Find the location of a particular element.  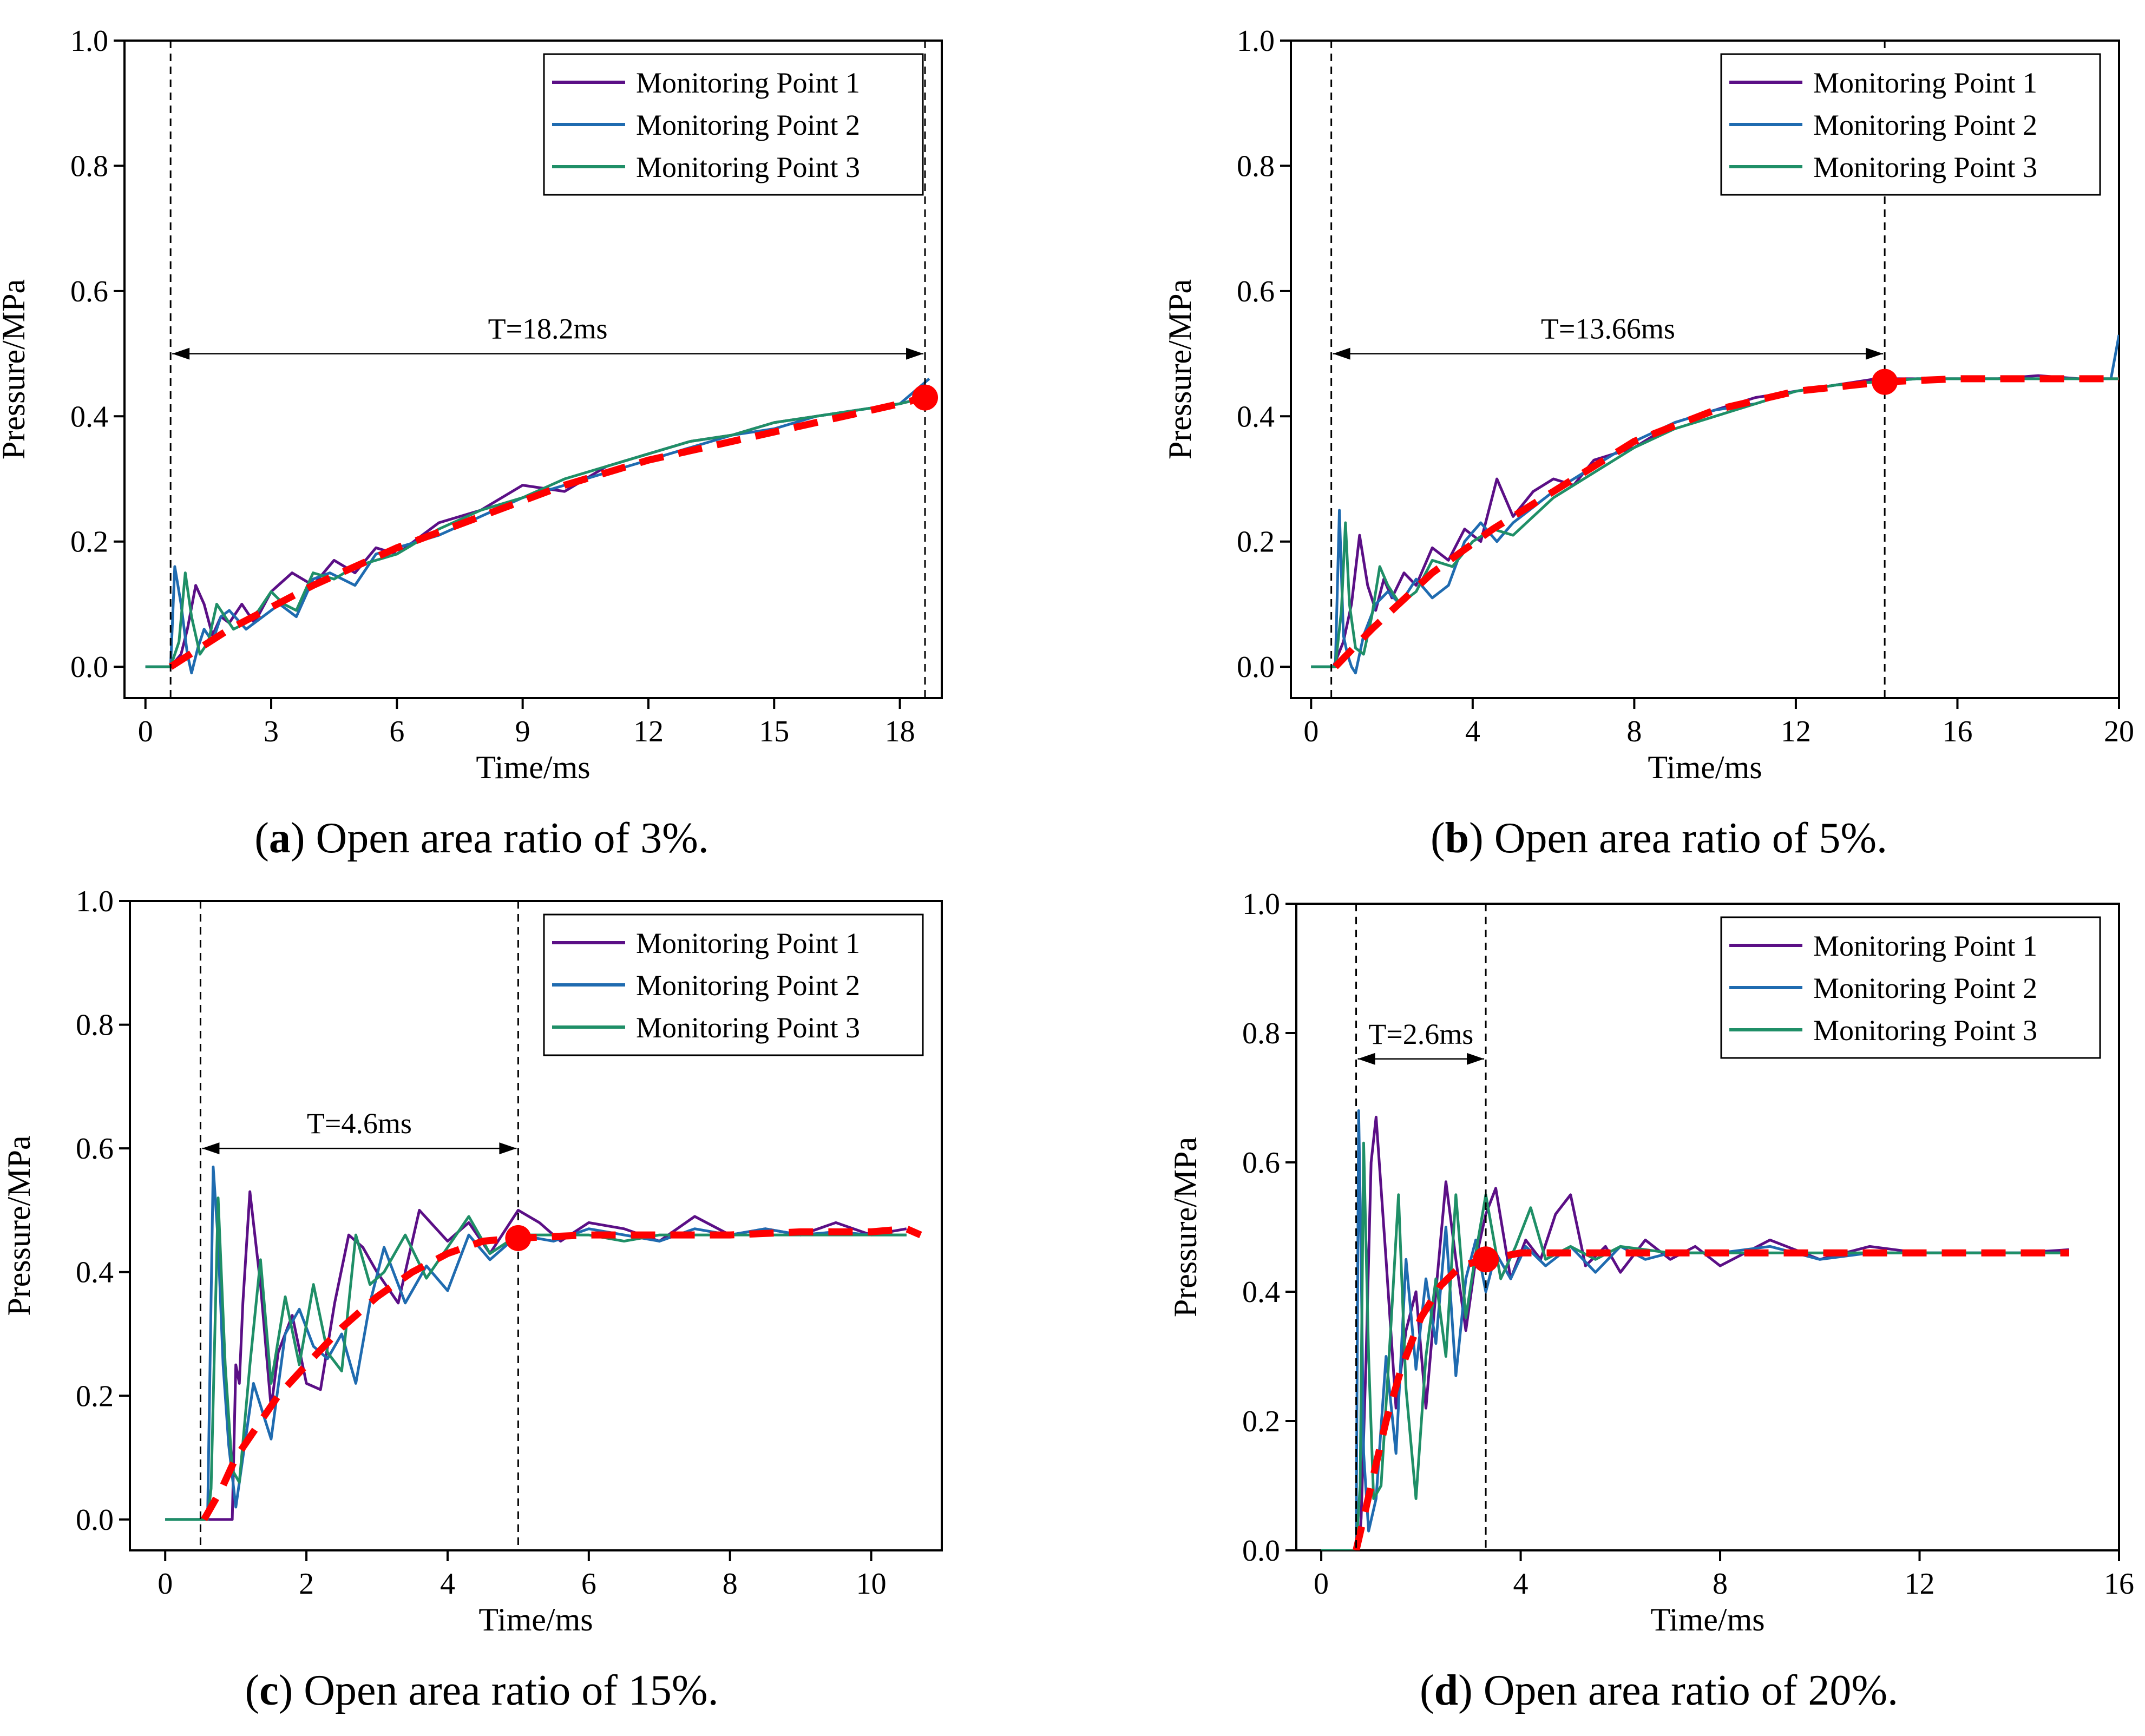

fit-curve is located at coordinates (1711, 1400).